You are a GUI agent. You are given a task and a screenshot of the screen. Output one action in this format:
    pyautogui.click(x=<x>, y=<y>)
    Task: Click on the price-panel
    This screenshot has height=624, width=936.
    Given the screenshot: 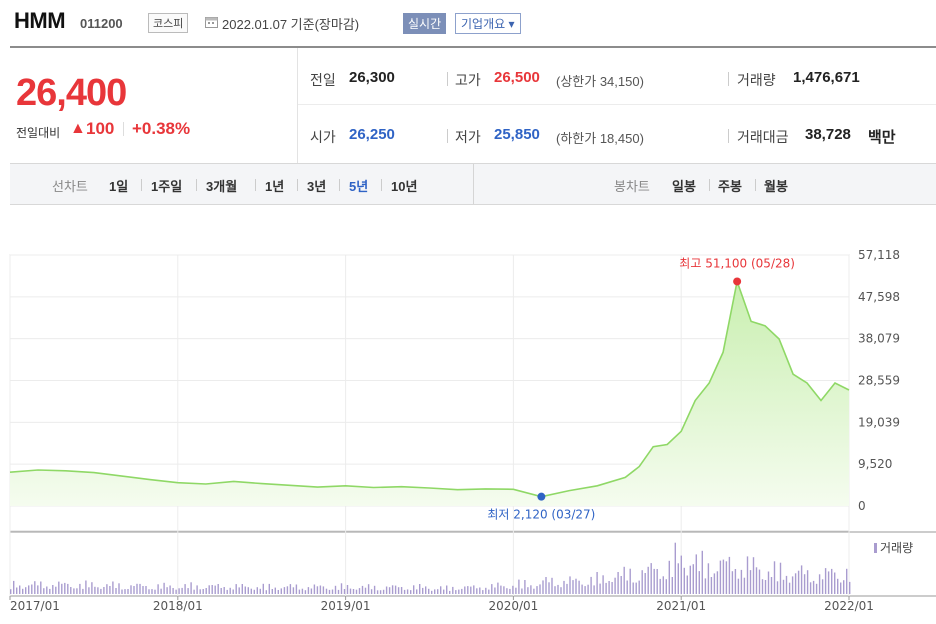 What is the action you would take?
    pyautogui.click(x=154, y=105)
    